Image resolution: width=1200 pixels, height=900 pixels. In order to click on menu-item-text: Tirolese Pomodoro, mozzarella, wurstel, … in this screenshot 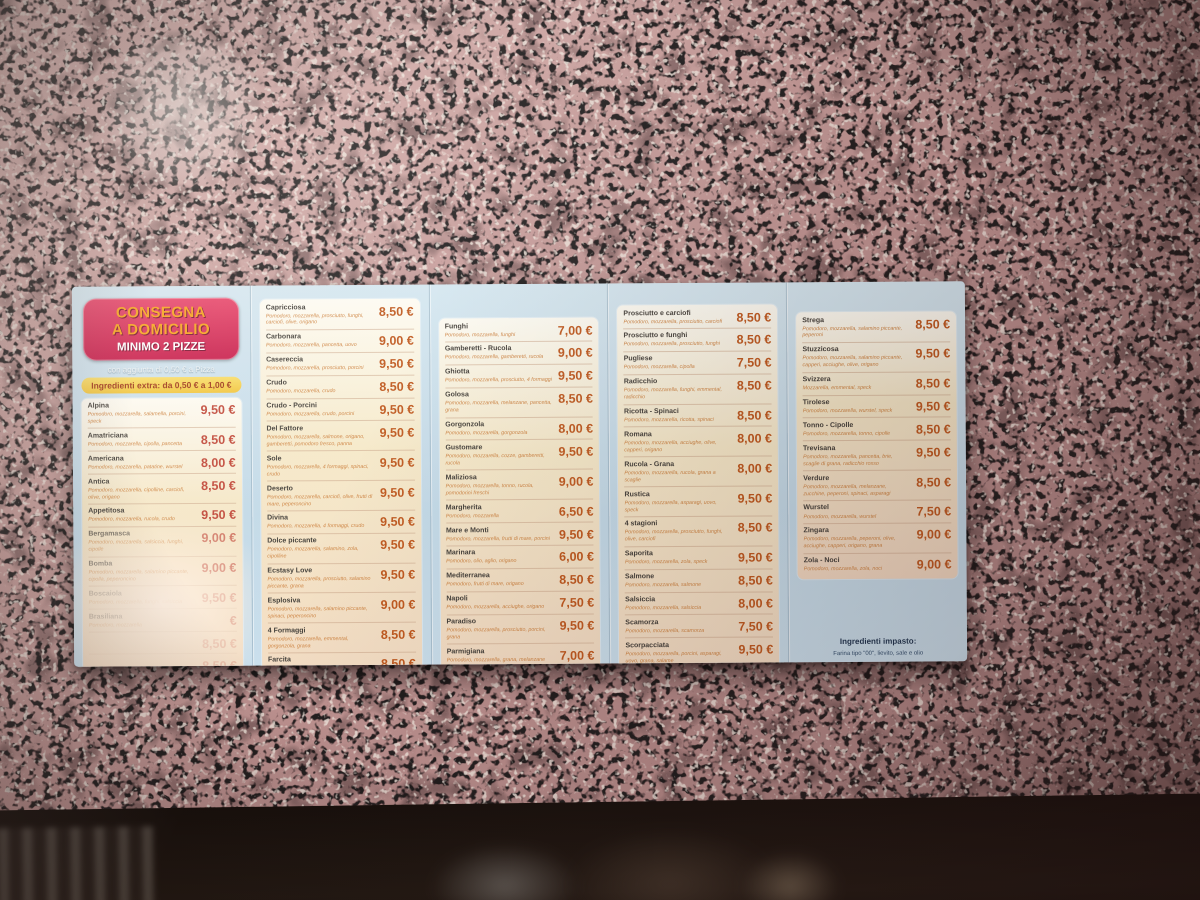, I will do `click(858, 407)`.